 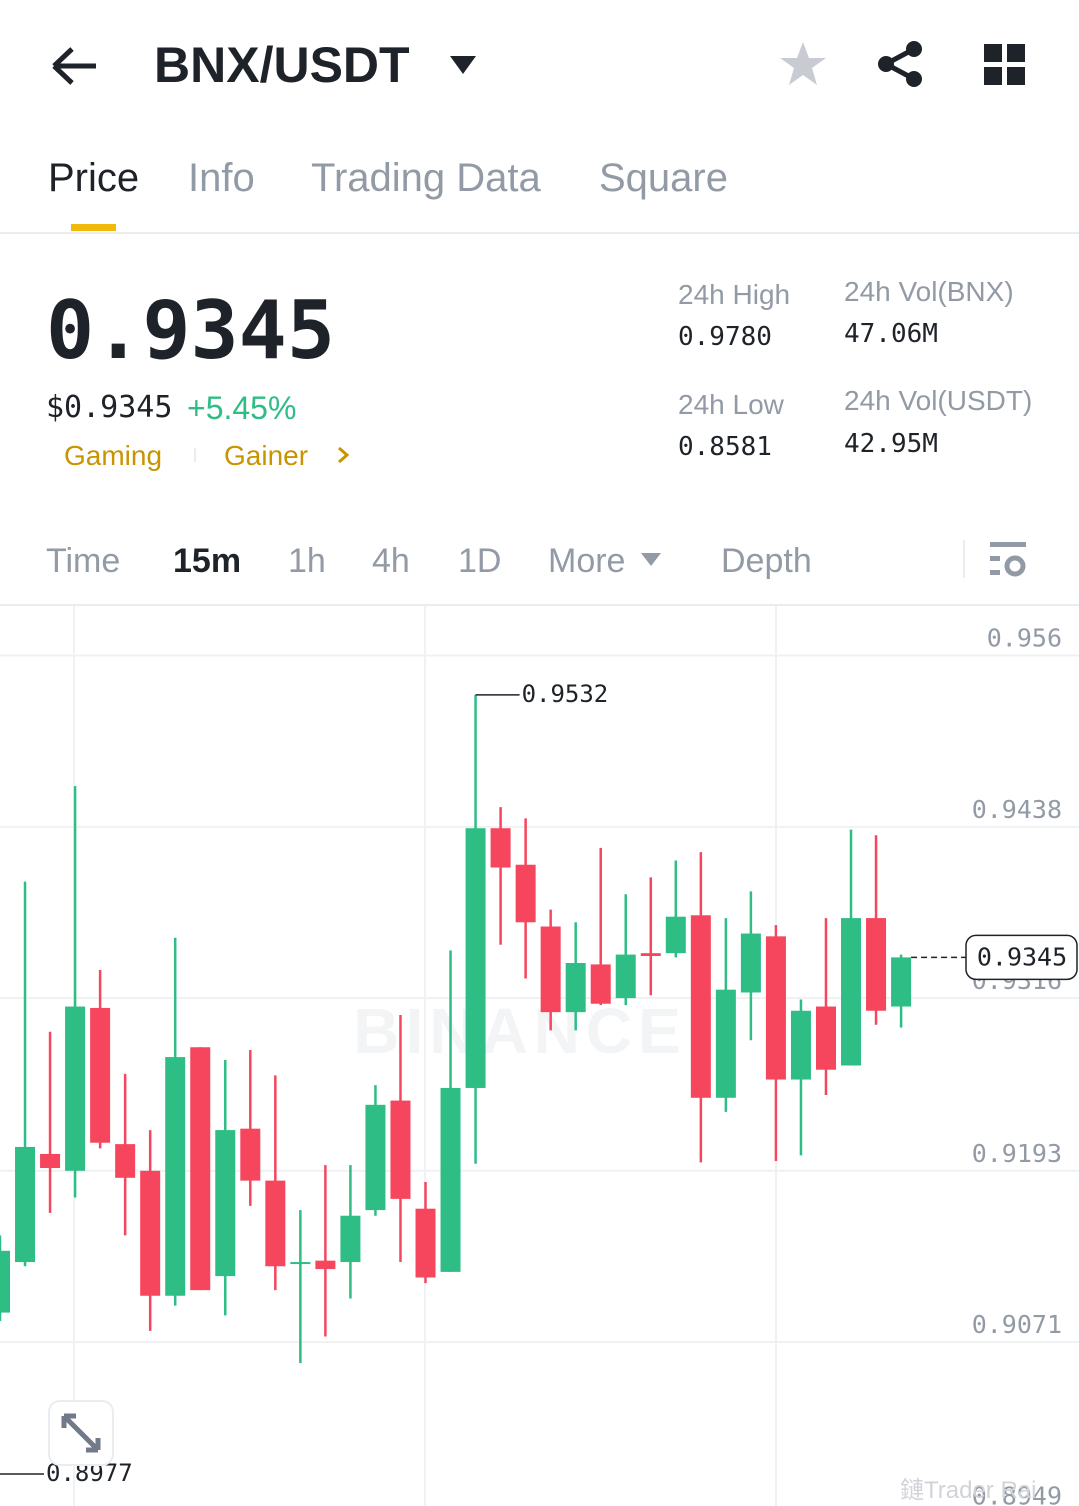 I want to click on symbol: BNX/USDT, so click(x=282, y=65).